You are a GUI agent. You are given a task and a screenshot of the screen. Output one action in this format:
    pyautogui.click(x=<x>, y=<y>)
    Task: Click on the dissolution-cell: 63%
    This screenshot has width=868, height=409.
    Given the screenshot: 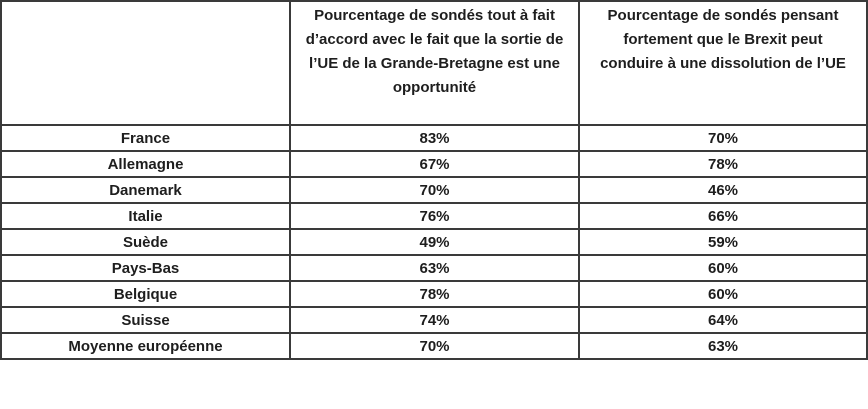 What is the action you would take?
    pyautogui.click(x=723, y=346)
    